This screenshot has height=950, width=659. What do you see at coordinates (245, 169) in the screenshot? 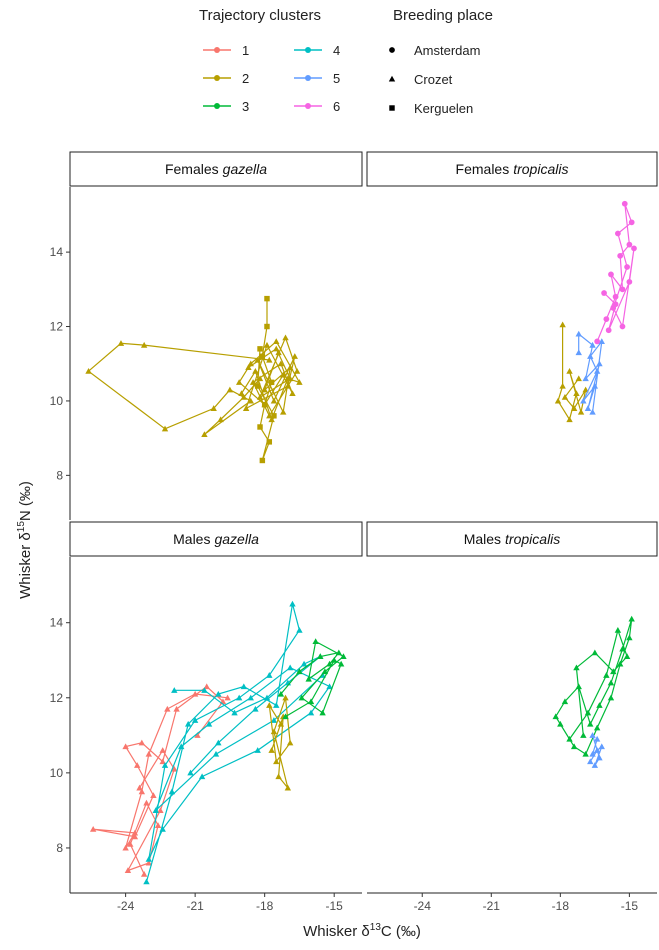
I see `strip-species: gazella` at bounding box center [245, 169].